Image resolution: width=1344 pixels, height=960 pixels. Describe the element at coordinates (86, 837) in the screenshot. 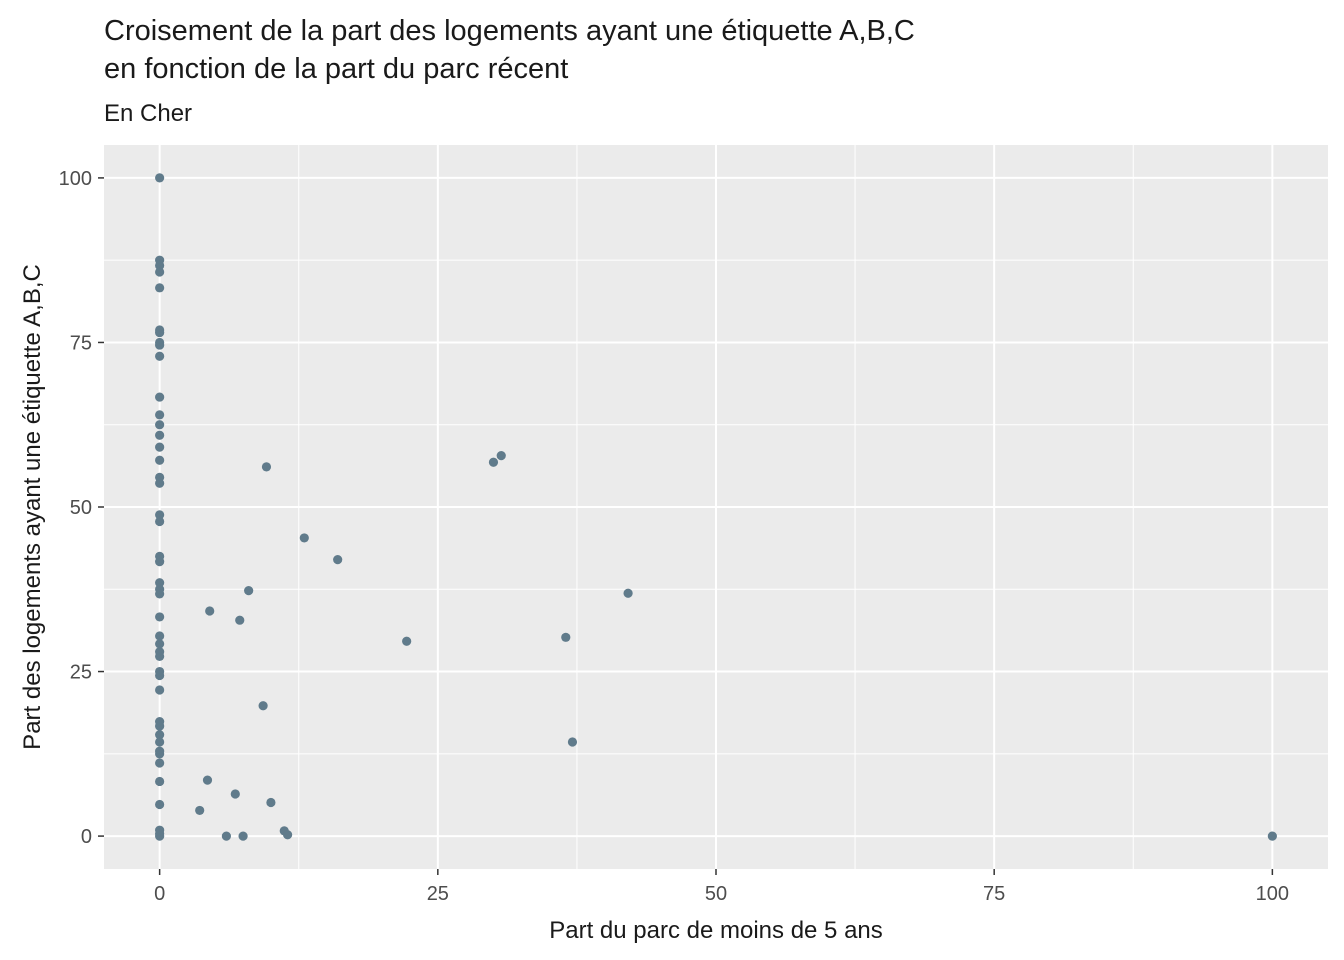

I see `y-tick-label: 0` at that location.